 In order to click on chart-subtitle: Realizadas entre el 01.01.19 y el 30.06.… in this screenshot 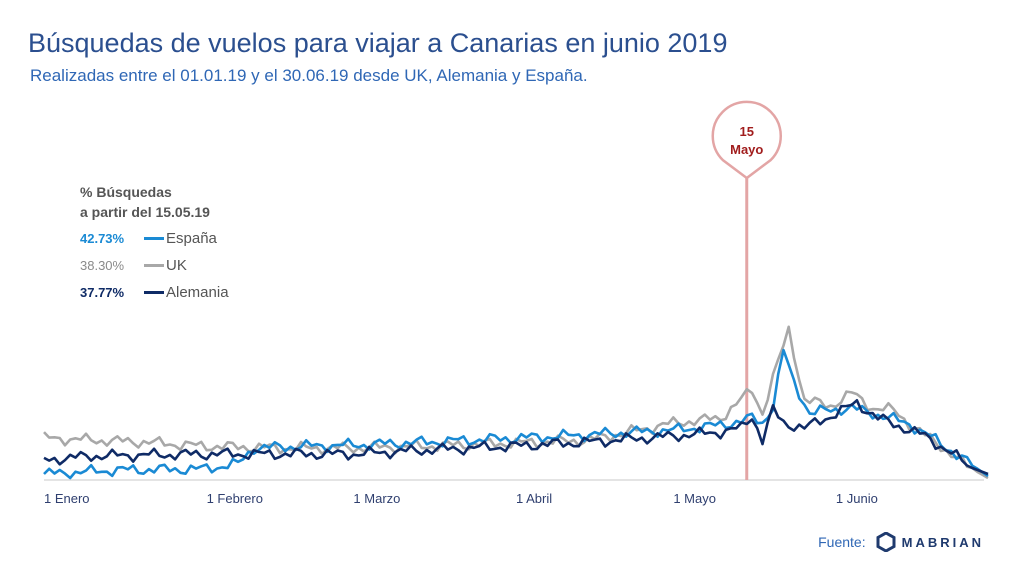, I will do `click(309, 75)`.